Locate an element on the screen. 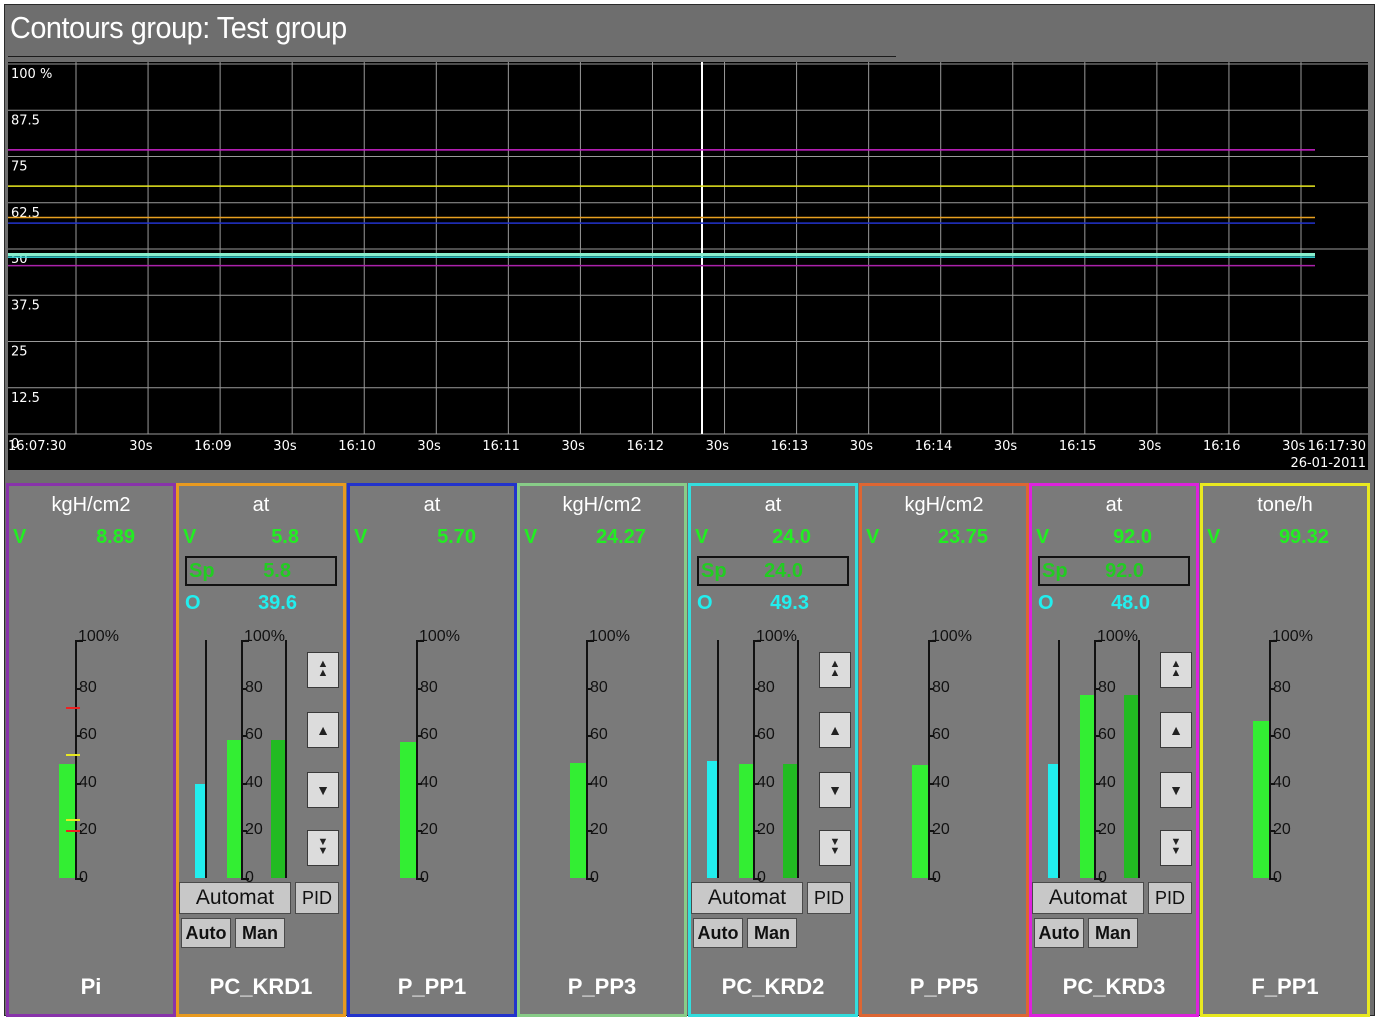 The image size is (1383, 1020). value-row: V 5.8 is located at coordinates (261, 538).